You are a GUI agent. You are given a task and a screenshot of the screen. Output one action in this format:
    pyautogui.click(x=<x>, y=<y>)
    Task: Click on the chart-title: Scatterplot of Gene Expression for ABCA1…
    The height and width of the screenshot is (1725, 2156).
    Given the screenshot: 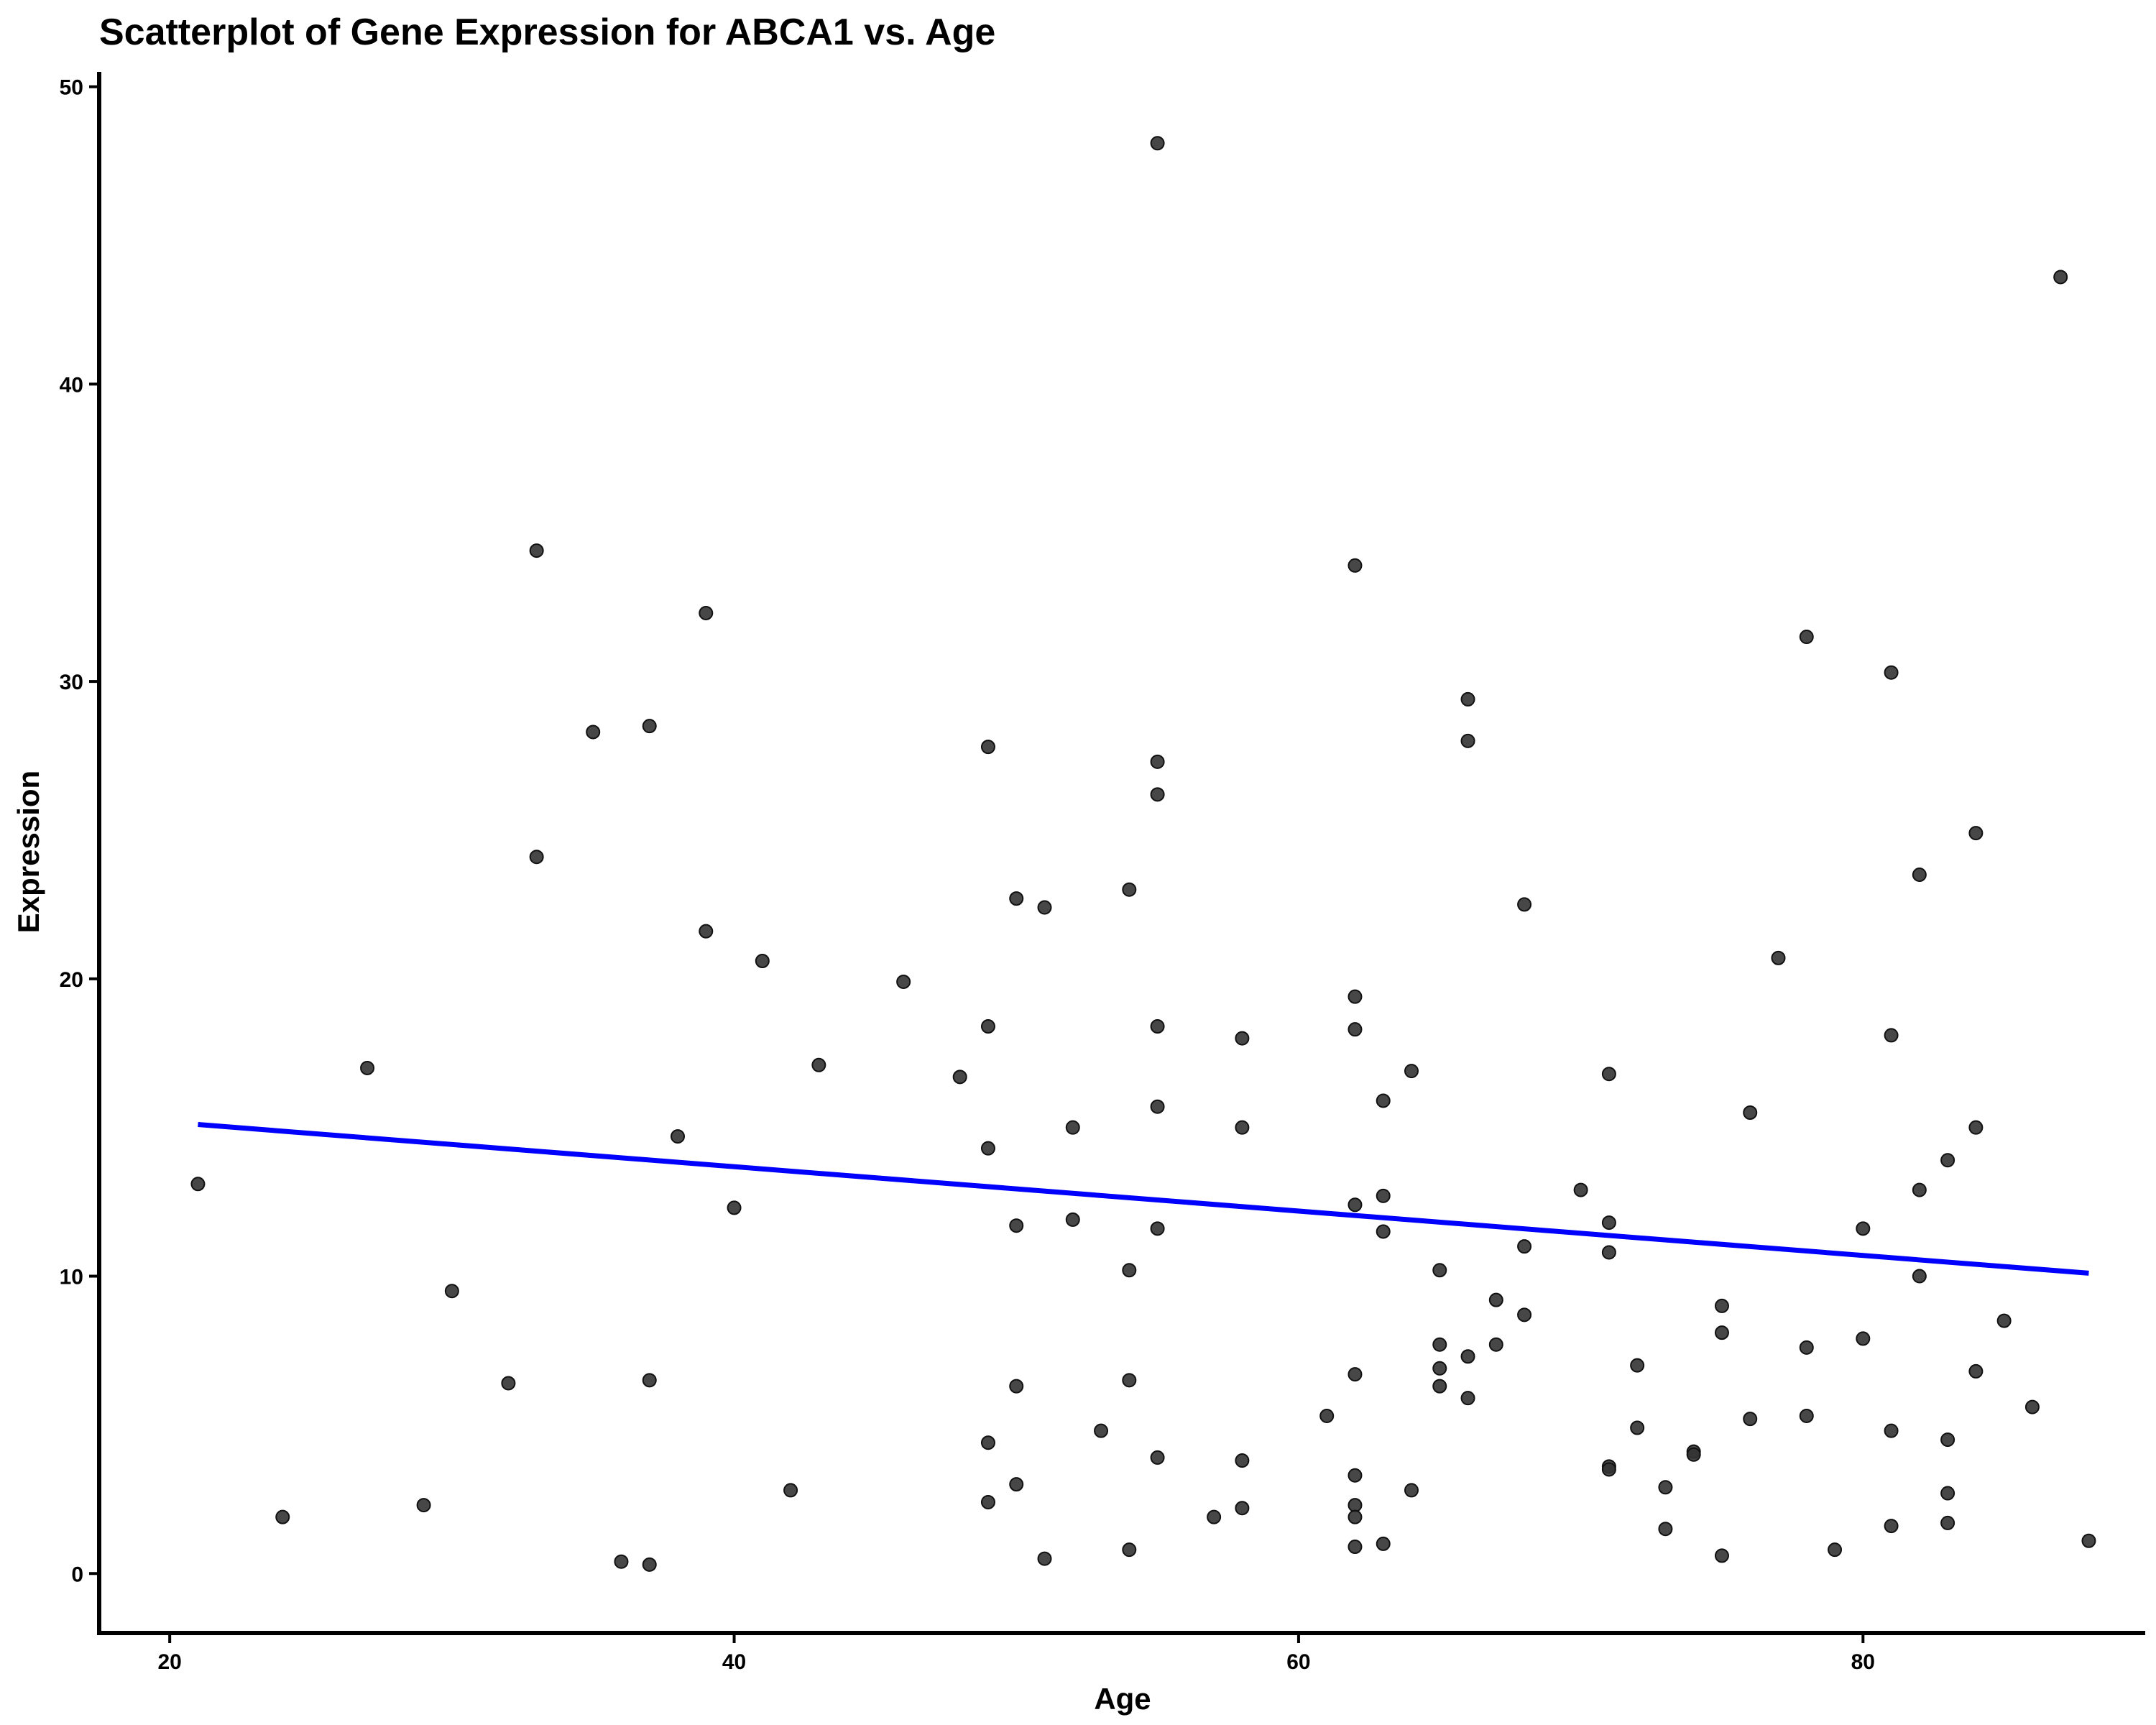 What is the action you would take?
    pyautogui.click(x=547, y=32)
    